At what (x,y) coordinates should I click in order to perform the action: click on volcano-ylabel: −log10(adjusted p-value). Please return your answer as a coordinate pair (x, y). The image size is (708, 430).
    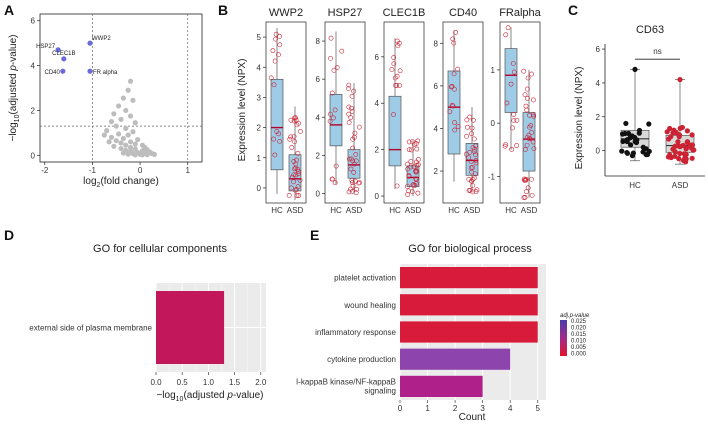
    Looking at the image, I should click on (14, 87).